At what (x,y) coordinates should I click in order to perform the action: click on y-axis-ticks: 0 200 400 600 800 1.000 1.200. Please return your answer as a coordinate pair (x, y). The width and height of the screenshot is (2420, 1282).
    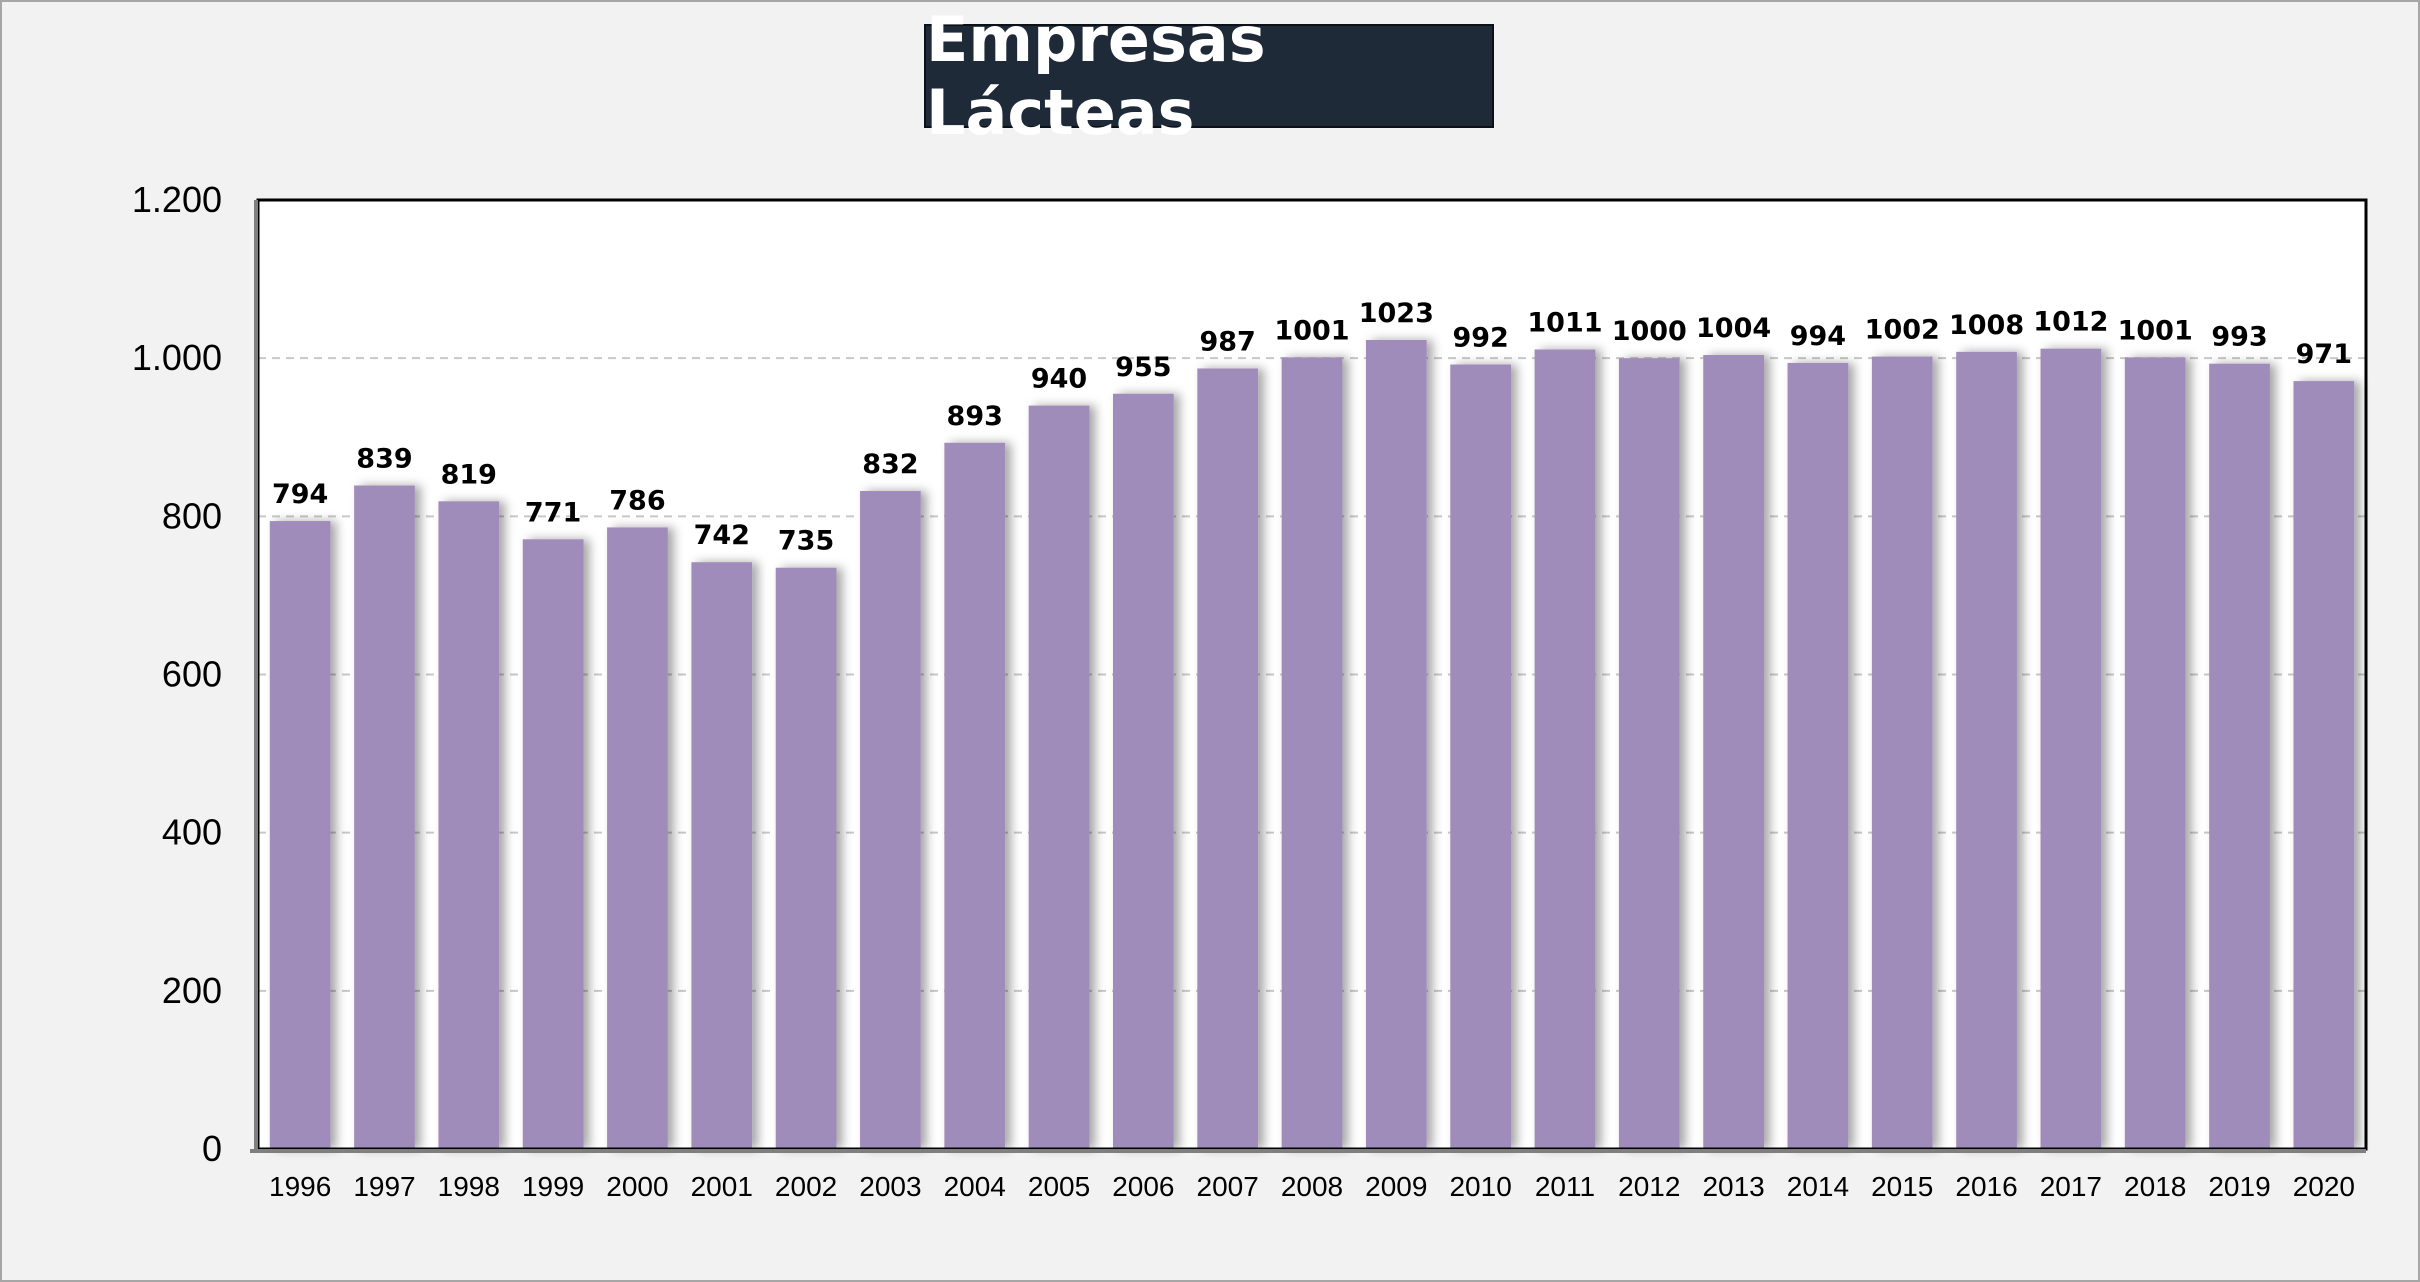
    Looking at the image, I should click on (177, 674).